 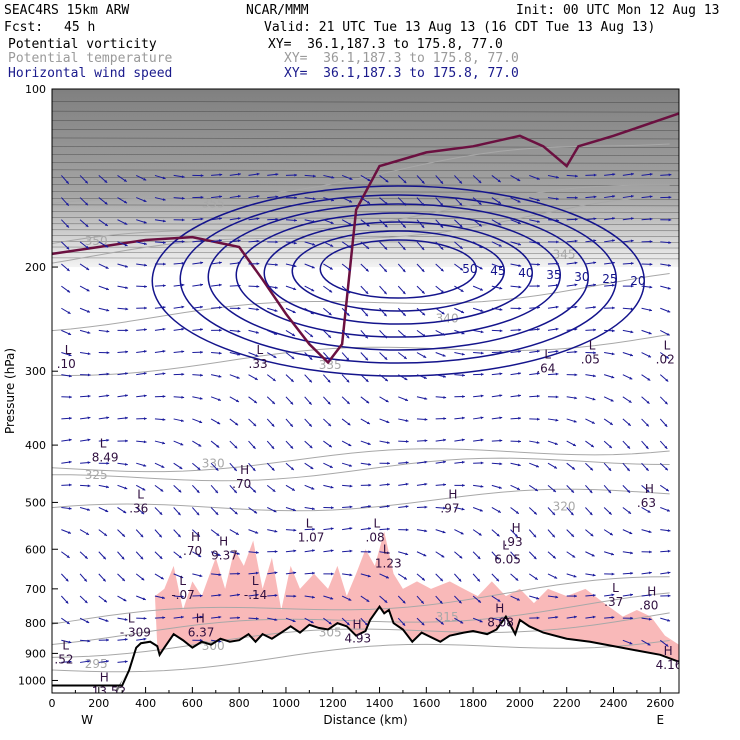 What do you see at coordinates (90, 73) in the screenshot?
I see `field-wind-name: Horizontal wind speed` at bounding box center [90, 73].